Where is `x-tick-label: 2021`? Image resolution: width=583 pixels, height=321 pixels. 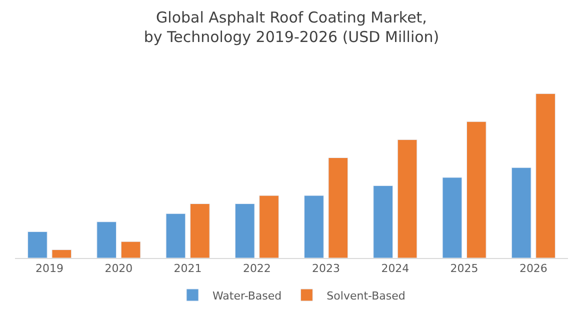 x-tick-label: 2021 is located at coordinates (188, 269).